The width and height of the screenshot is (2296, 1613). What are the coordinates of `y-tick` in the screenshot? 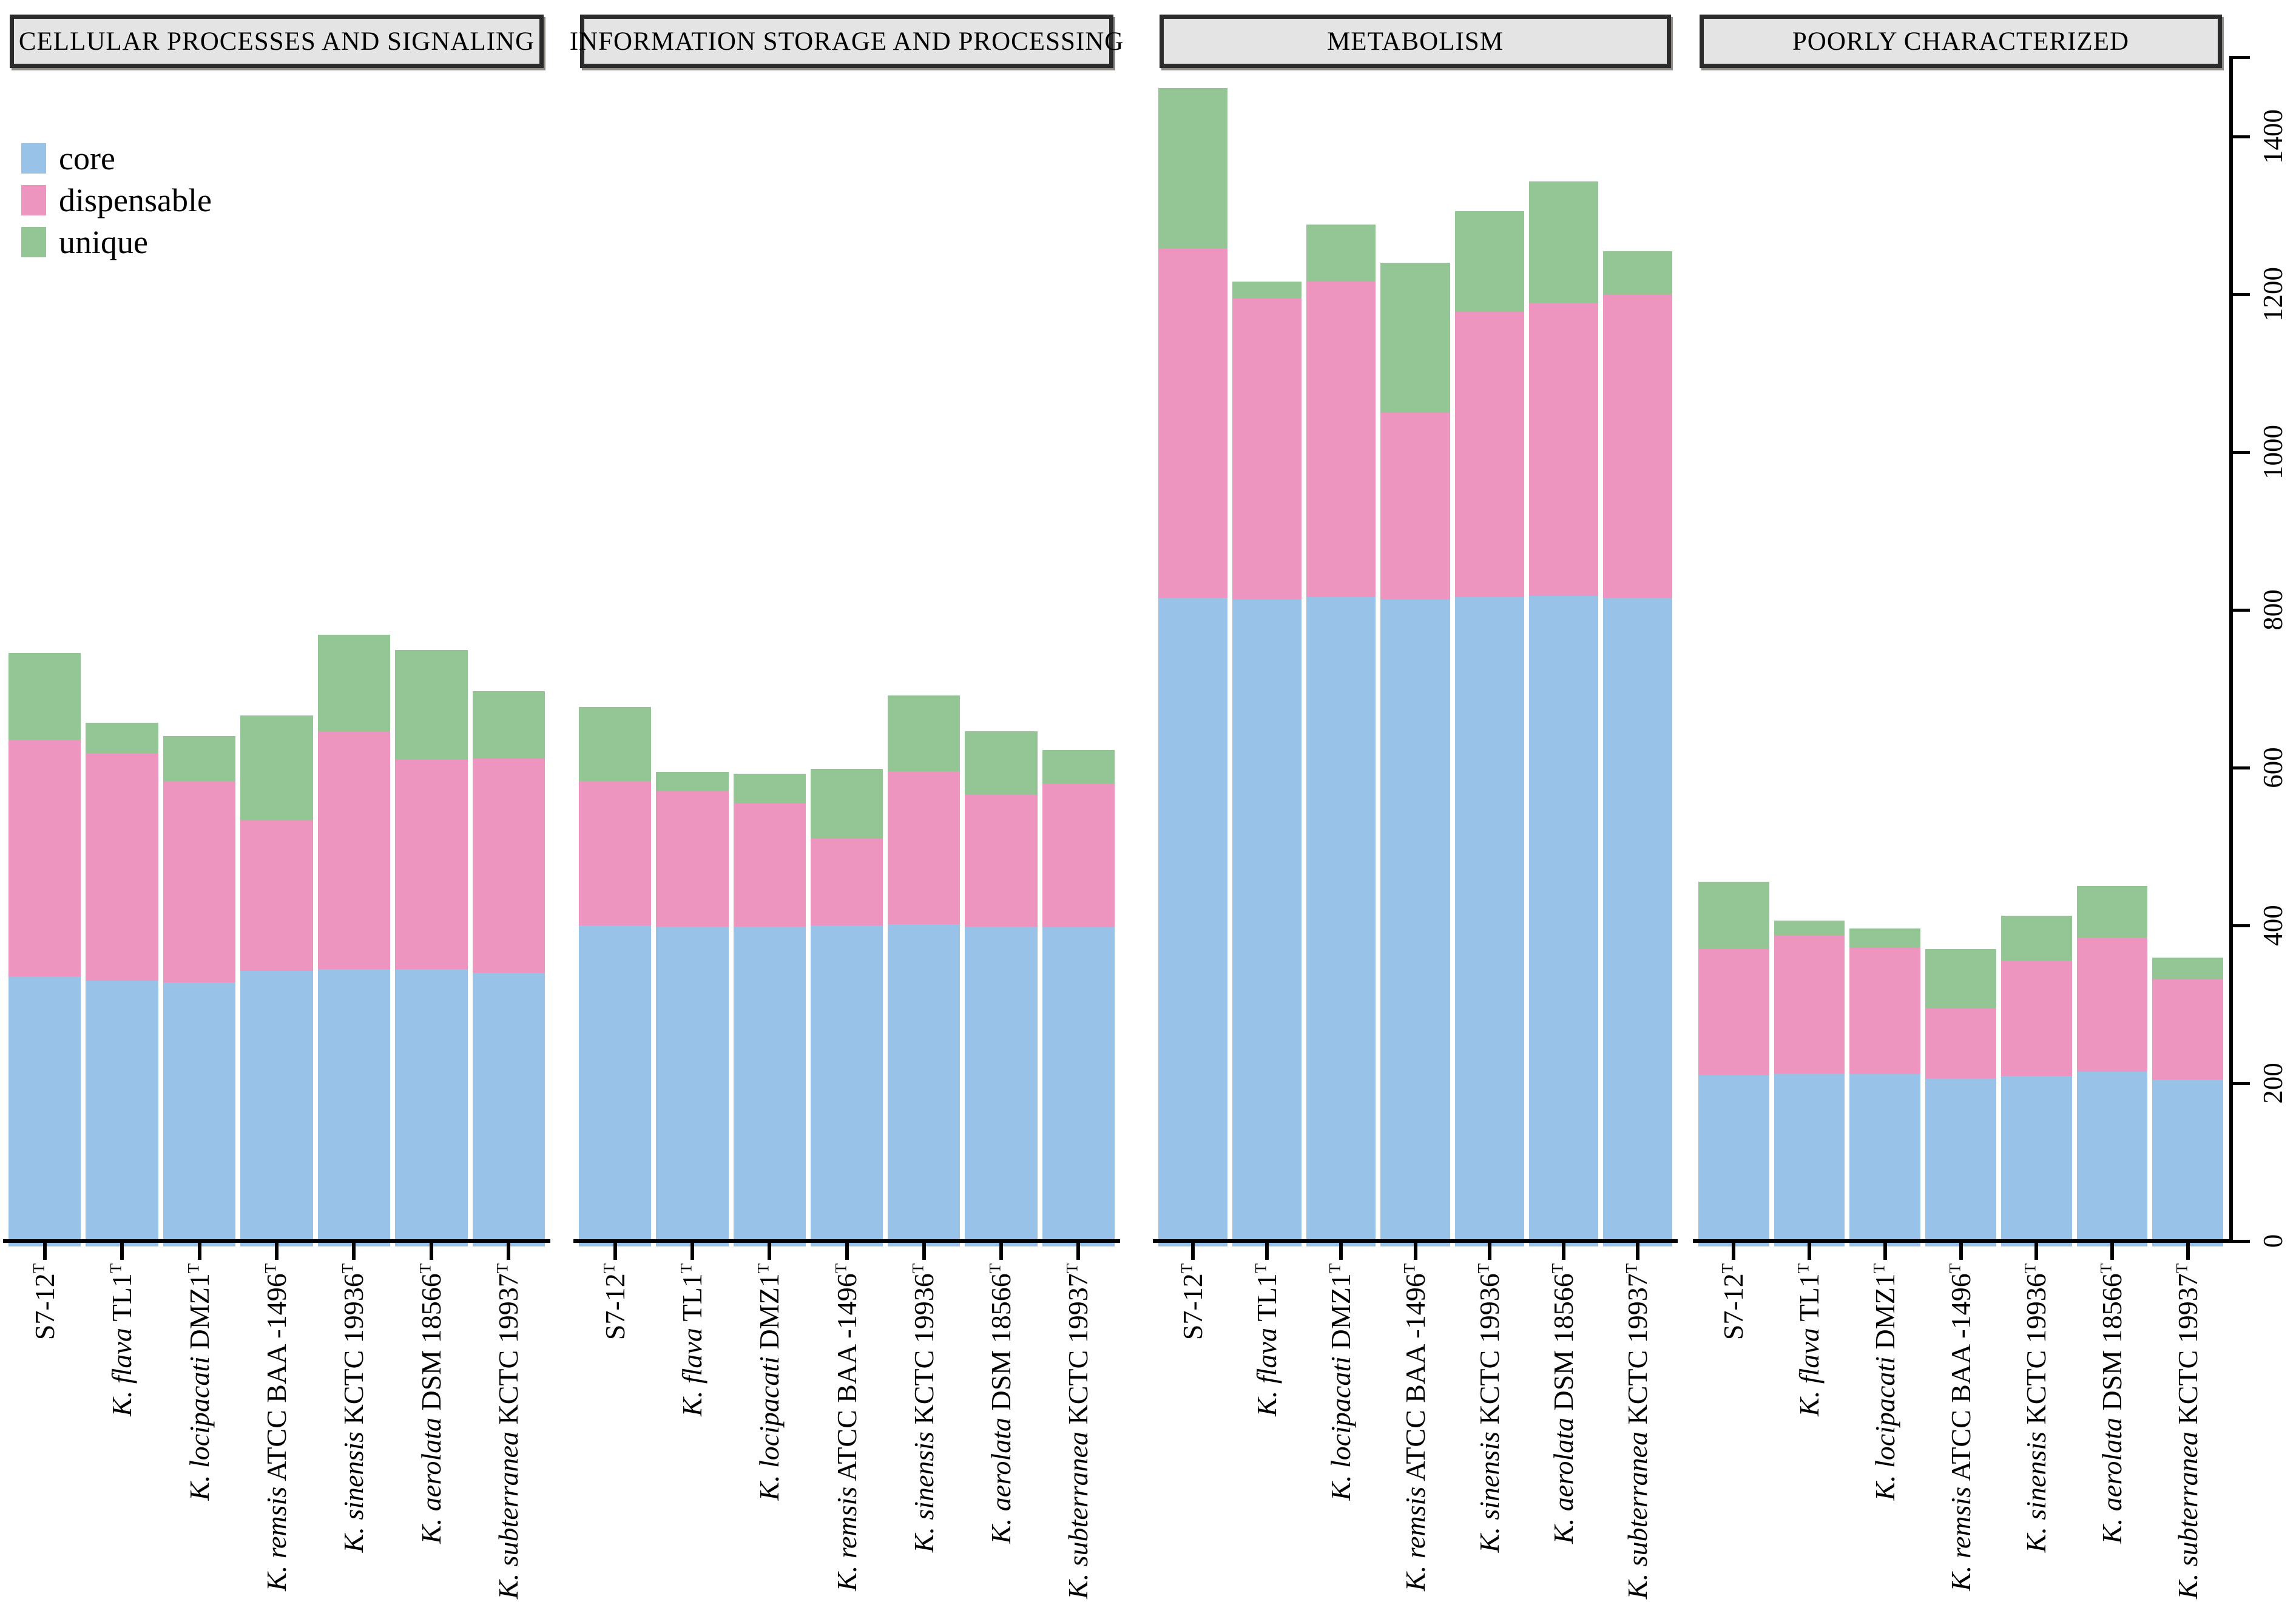 It's located at (2241, 610).